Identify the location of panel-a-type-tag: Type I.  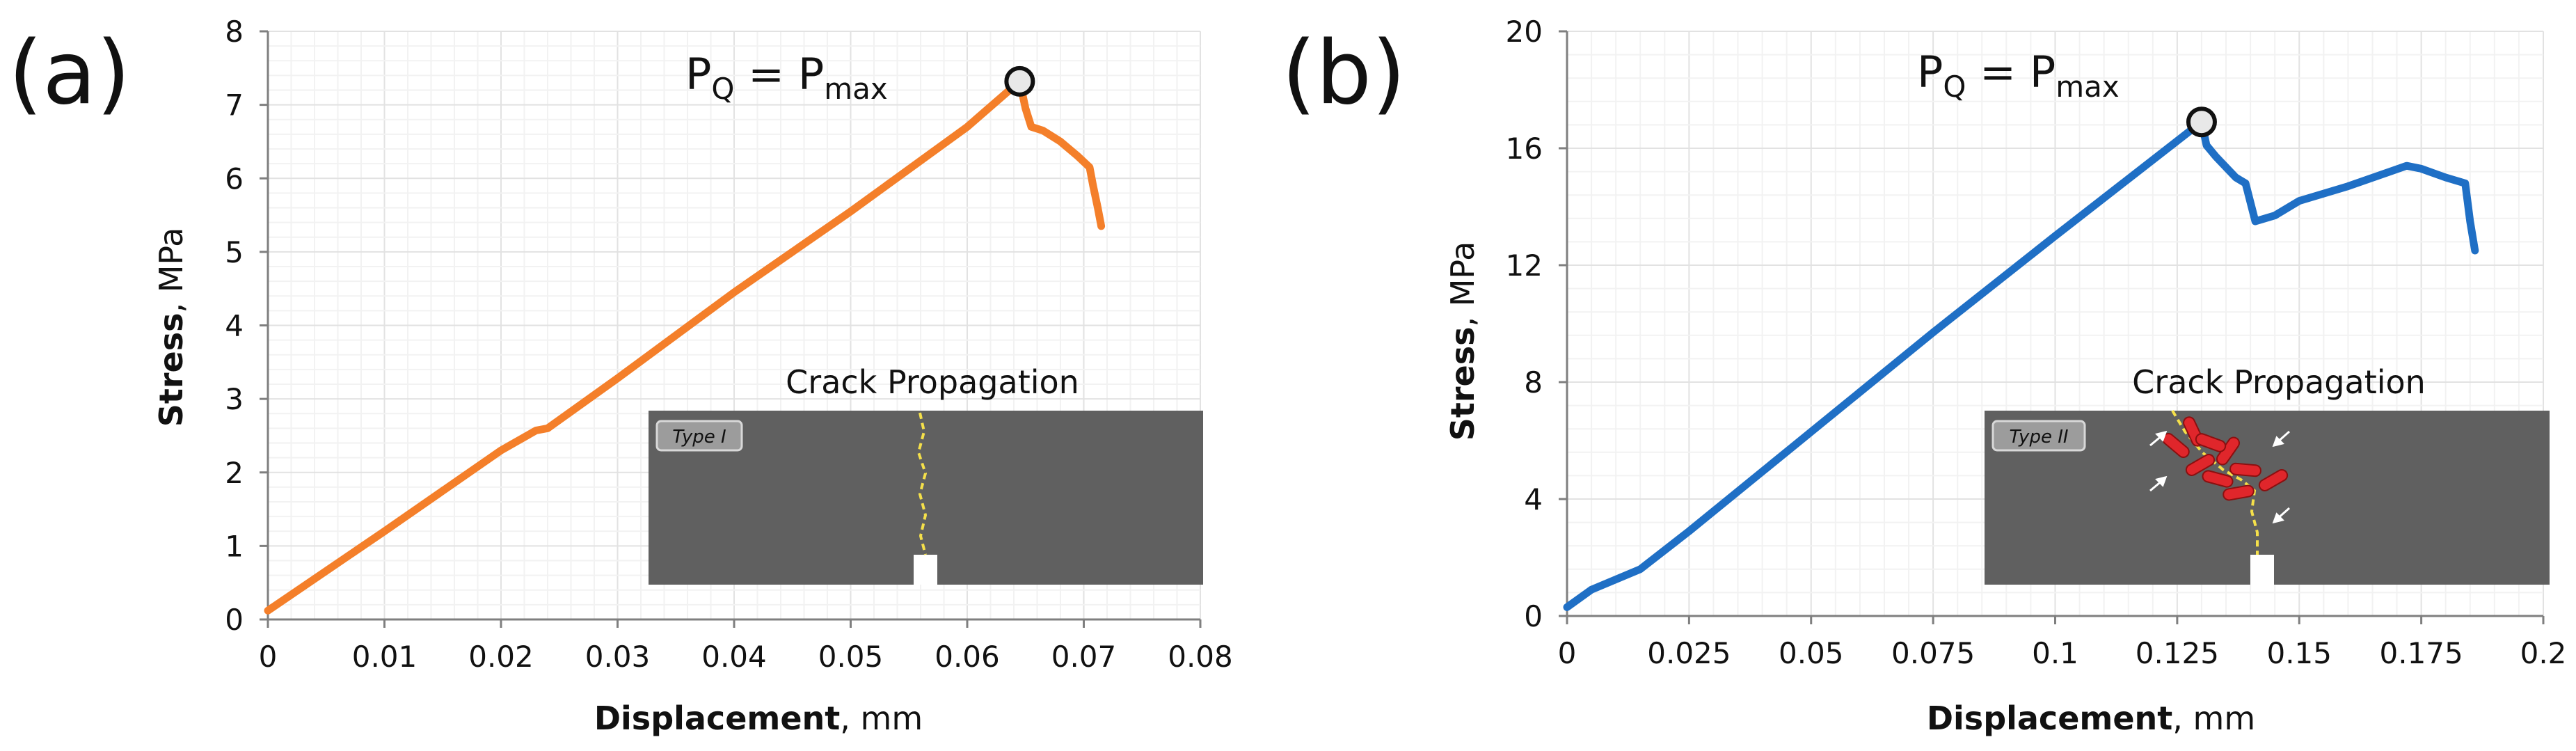
(699, 437).